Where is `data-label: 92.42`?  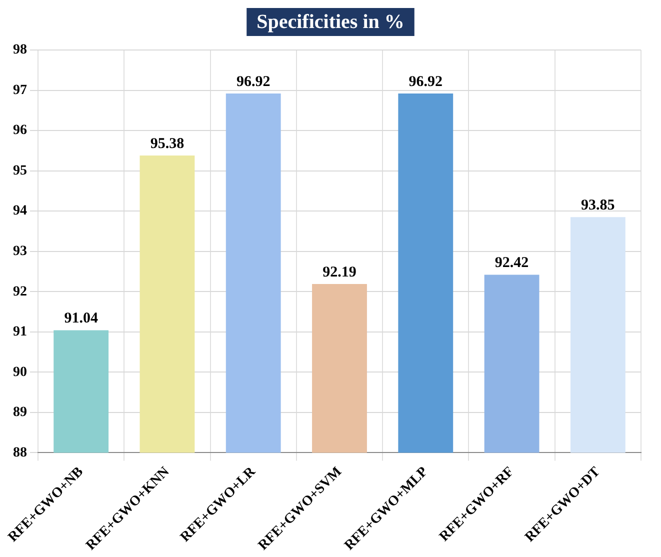 data-label: 92.42 is located at coordinates (511, 263).